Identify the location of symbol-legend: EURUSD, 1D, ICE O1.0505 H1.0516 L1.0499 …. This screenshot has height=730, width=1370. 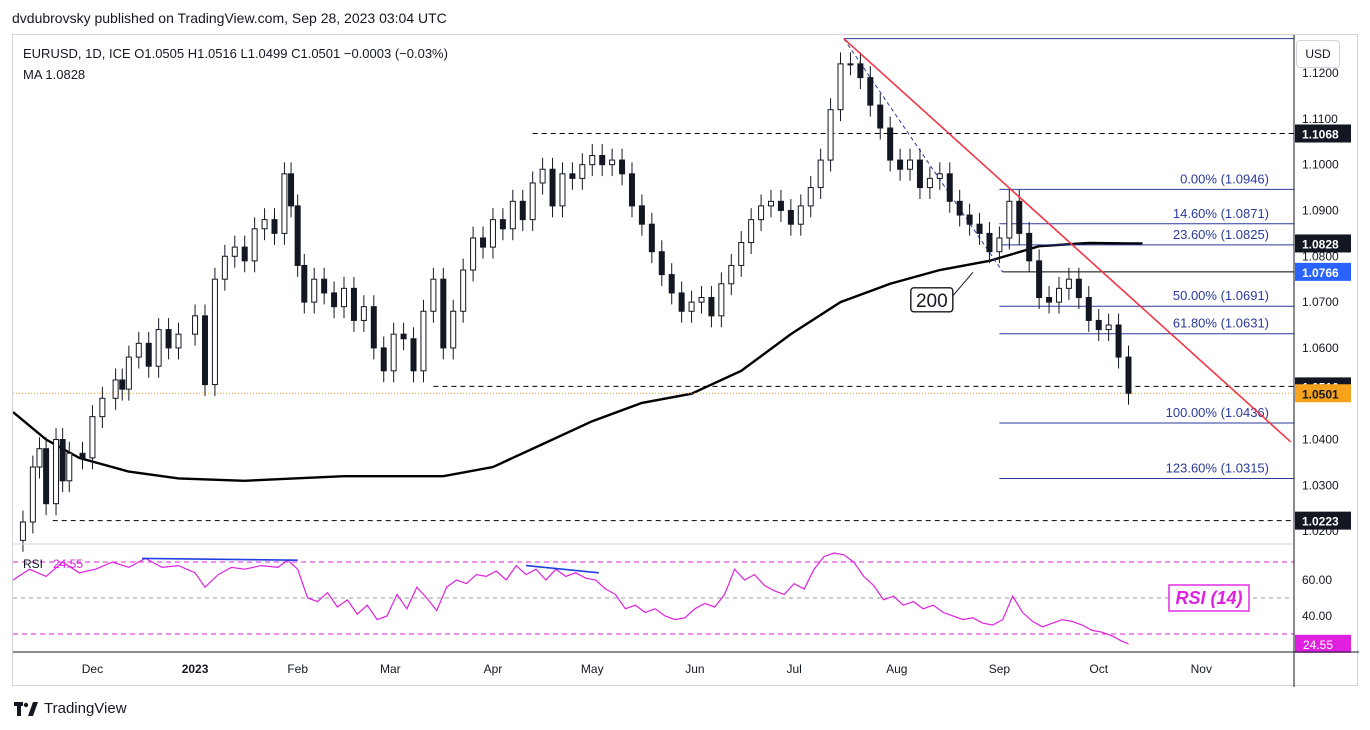
(235, 53).